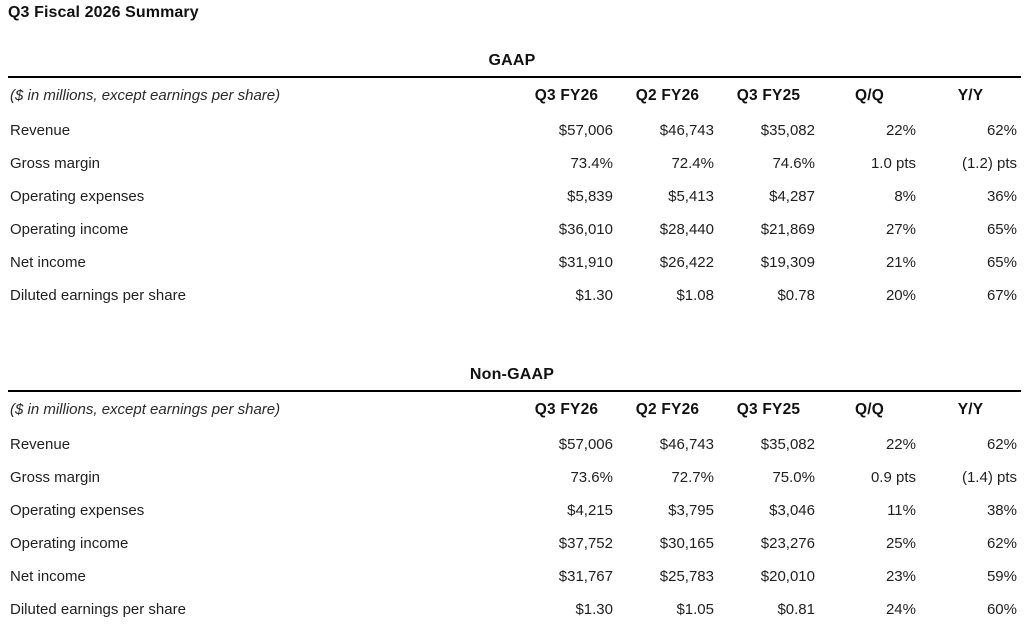 The height and width of the screenshot is (629, 1024). I want to click on cell-value: 74.6%, so click(793, 163).